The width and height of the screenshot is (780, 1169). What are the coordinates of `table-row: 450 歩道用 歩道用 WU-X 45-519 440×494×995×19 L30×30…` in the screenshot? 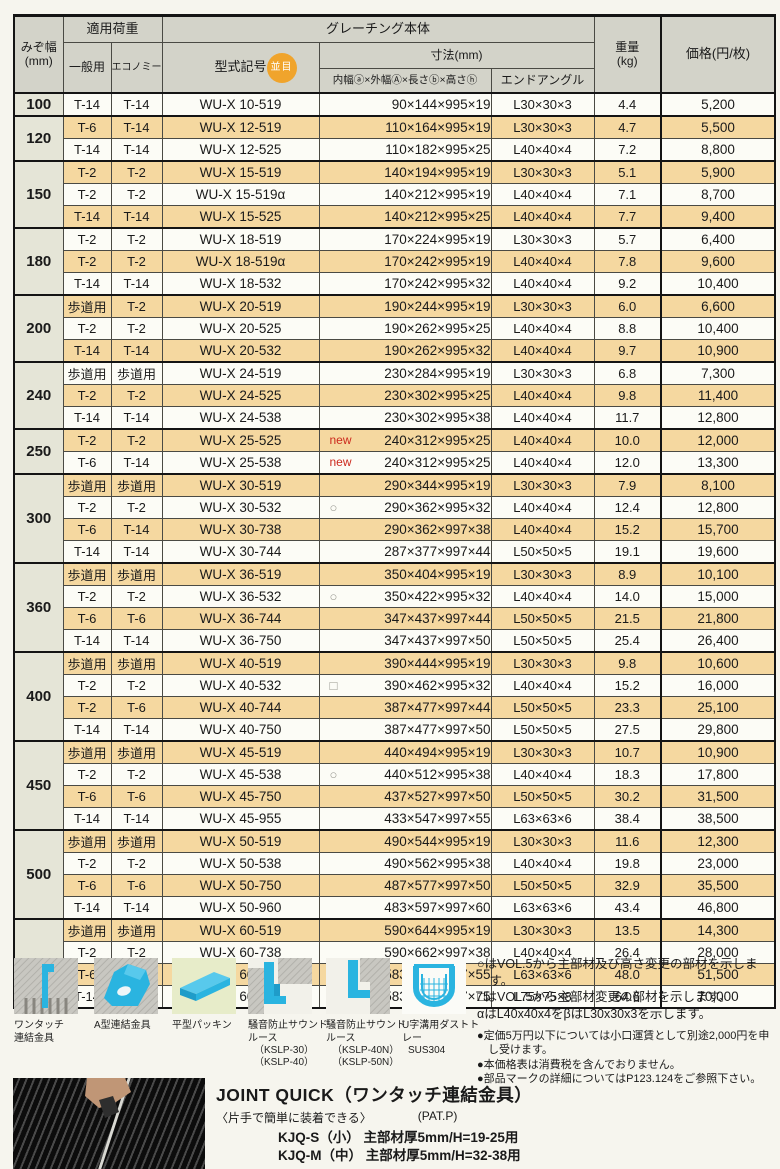 It's located at (394, 785).